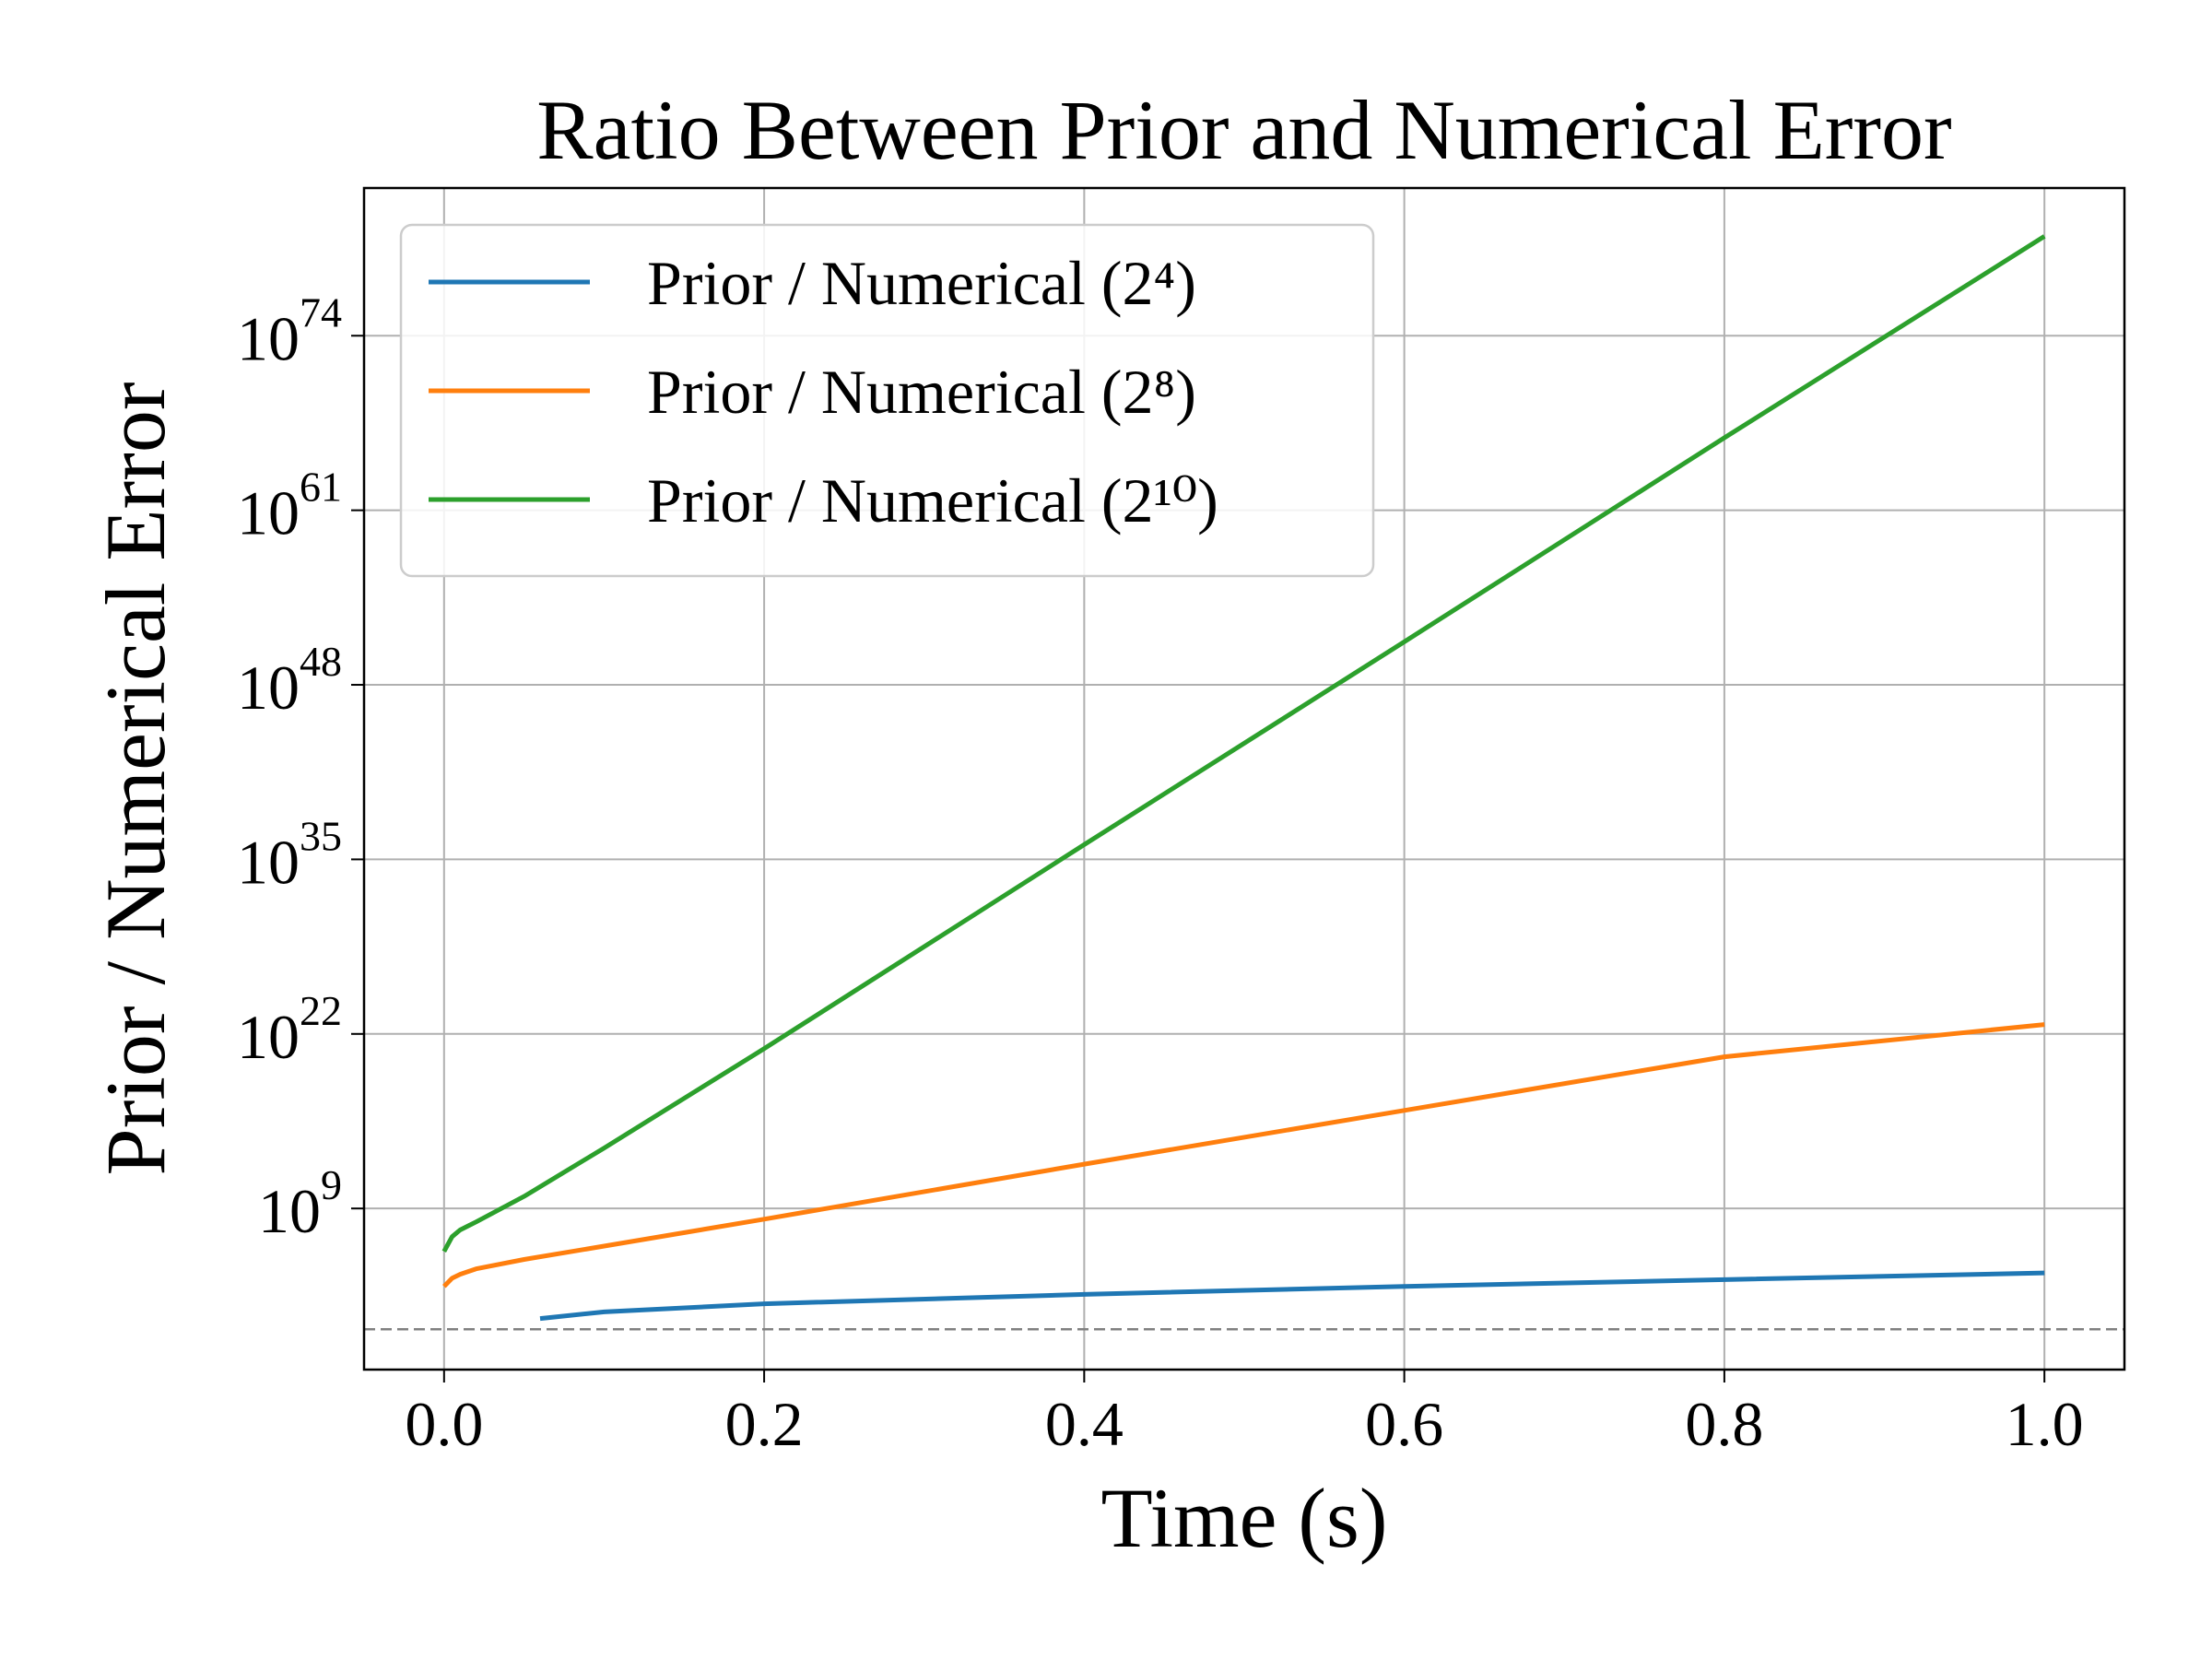 This screenshot has width=2212, height=1659. Describe the element at coordinates (921, 392) in the screenshot. I see `legend-label-1: Prior / Numerical (2⁸)` at that location.